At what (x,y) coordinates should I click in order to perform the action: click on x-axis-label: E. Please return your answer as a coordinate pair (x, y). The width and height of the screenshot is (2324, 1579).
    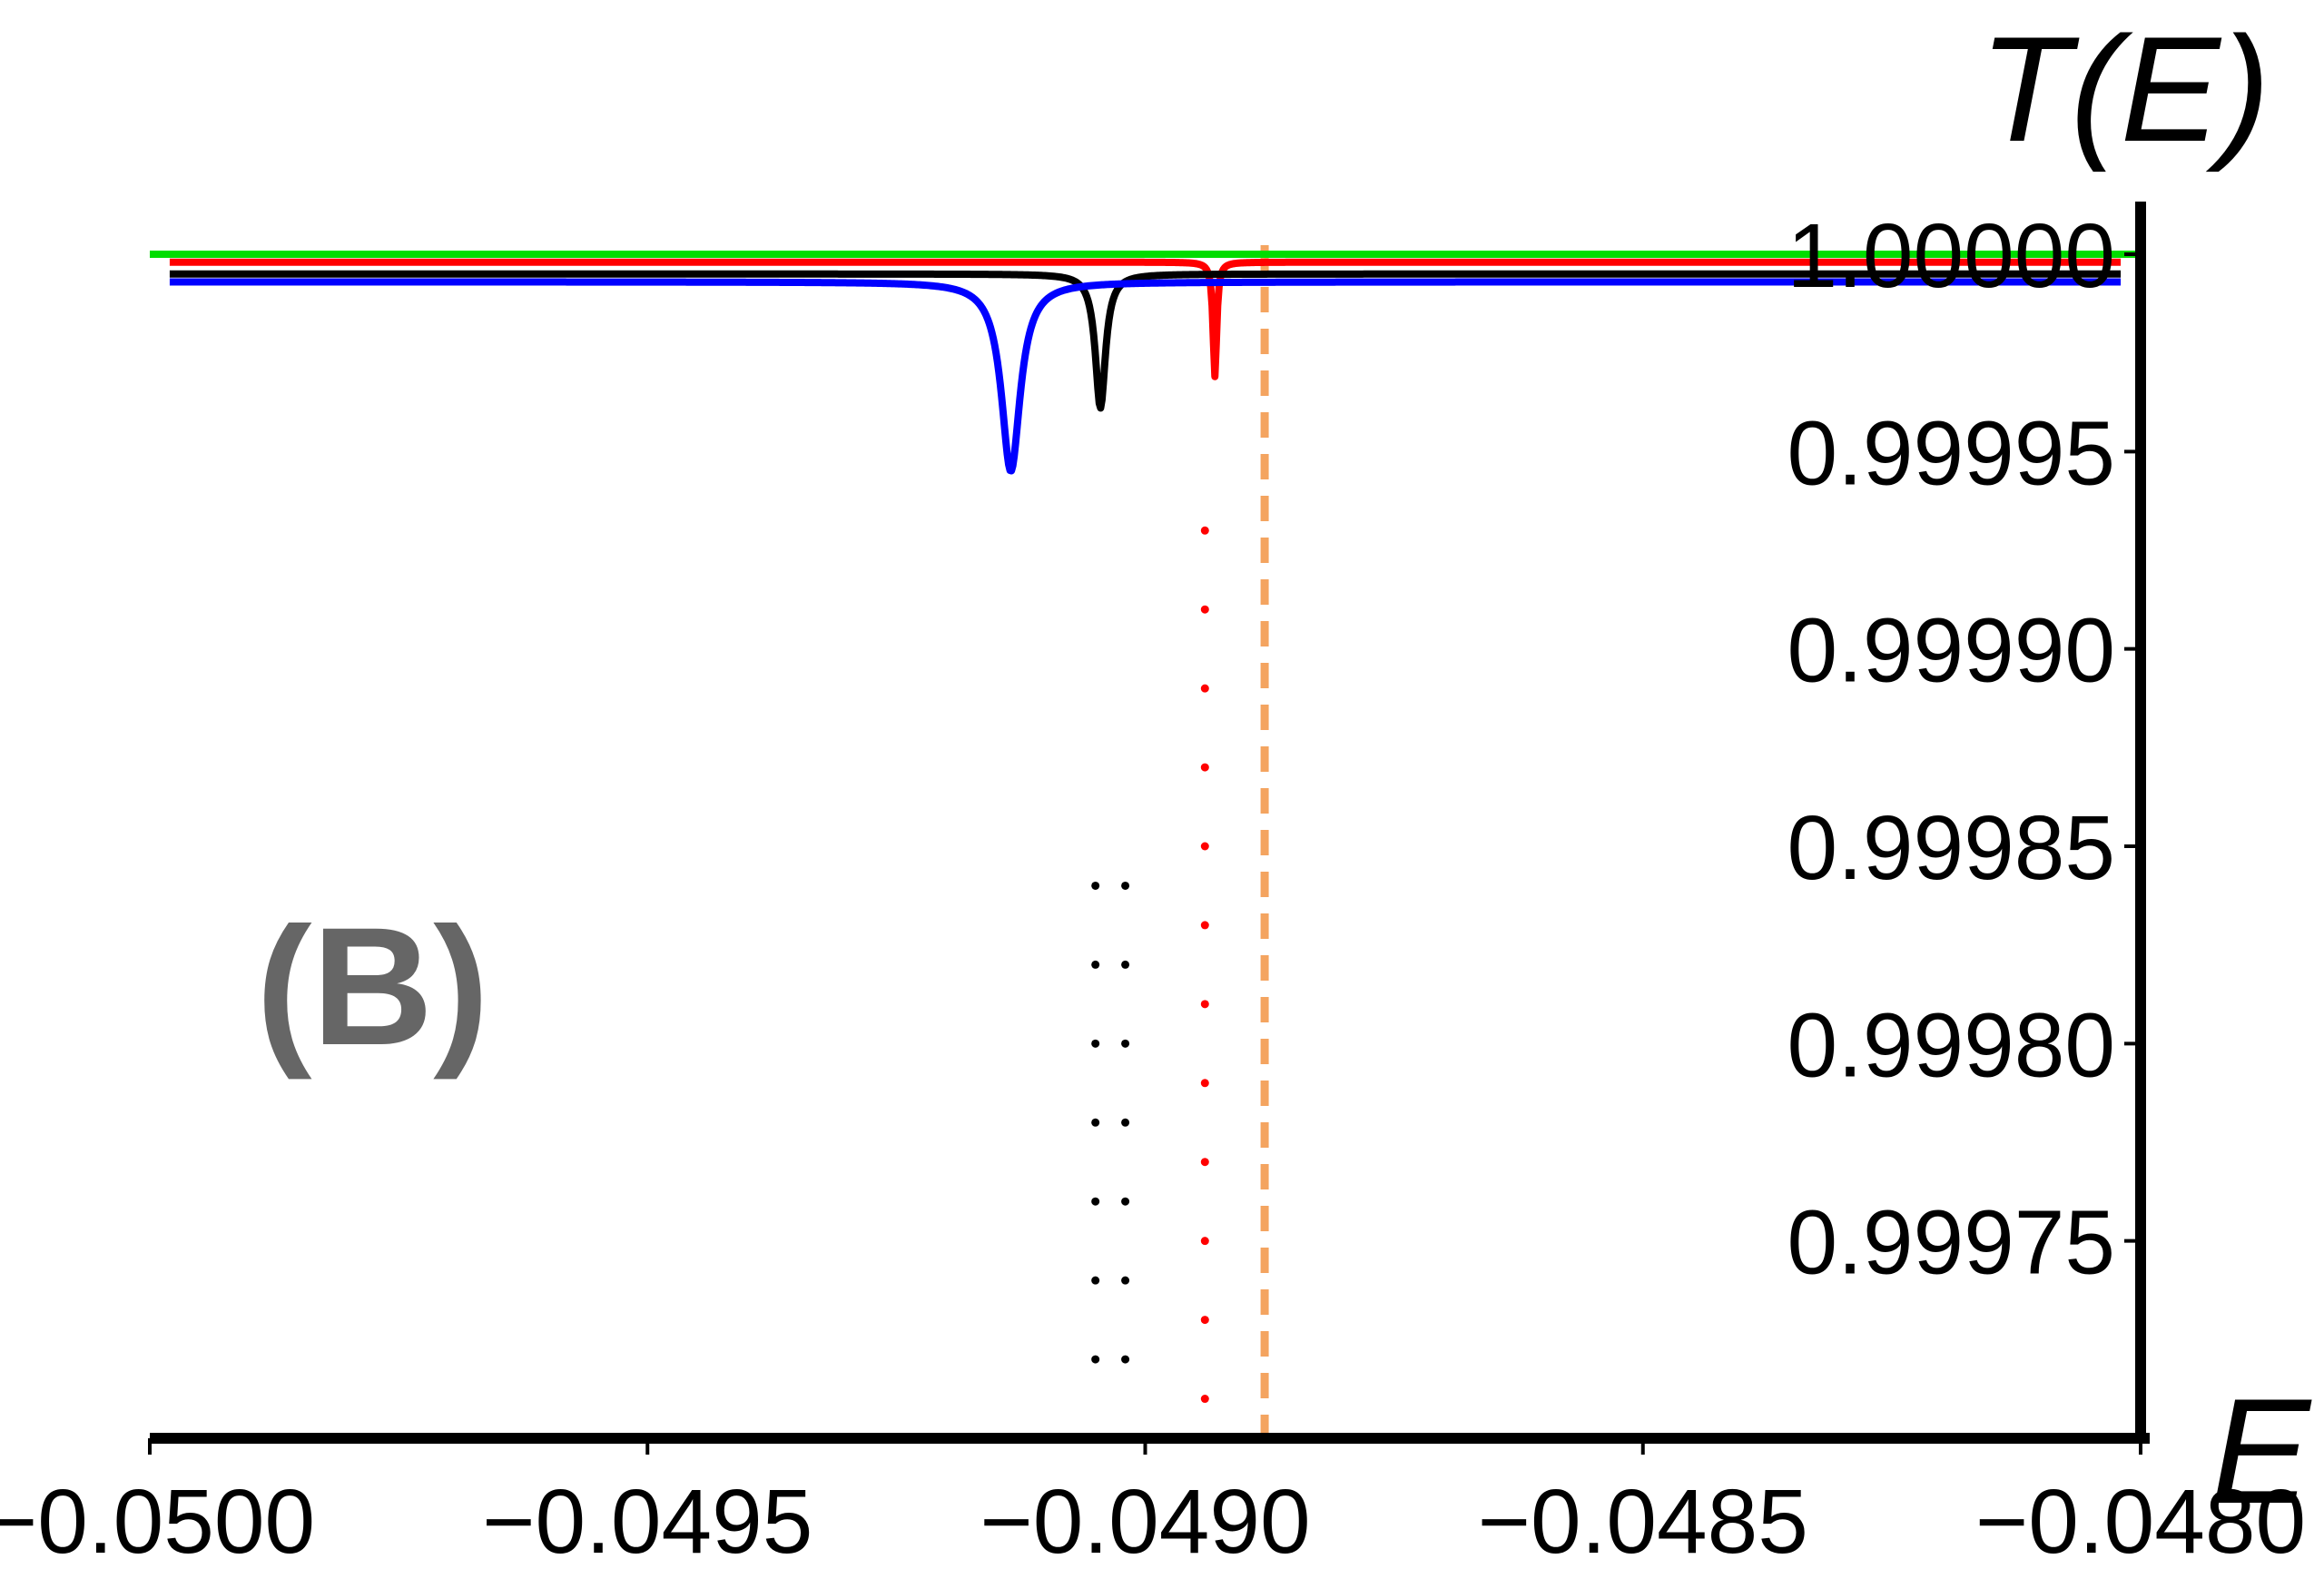
    Looking at the image, I should click on (2261, 1451).